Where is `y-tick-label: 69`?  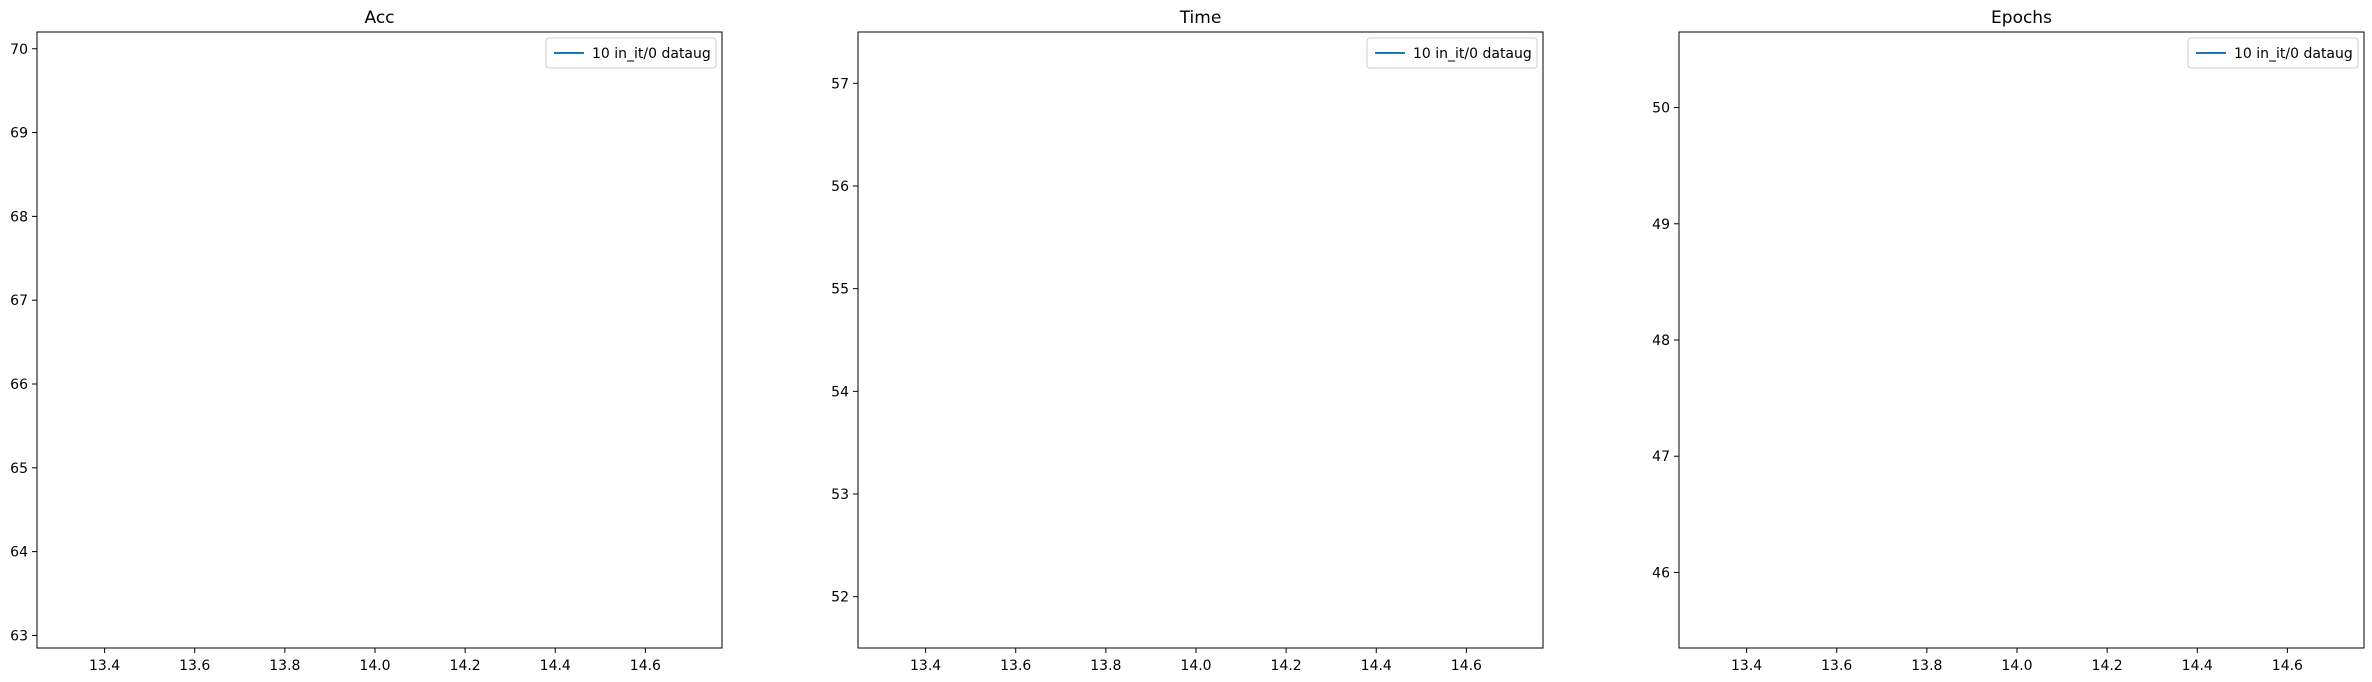 y-tick-label: 69 is located at coordinates (19, 134).